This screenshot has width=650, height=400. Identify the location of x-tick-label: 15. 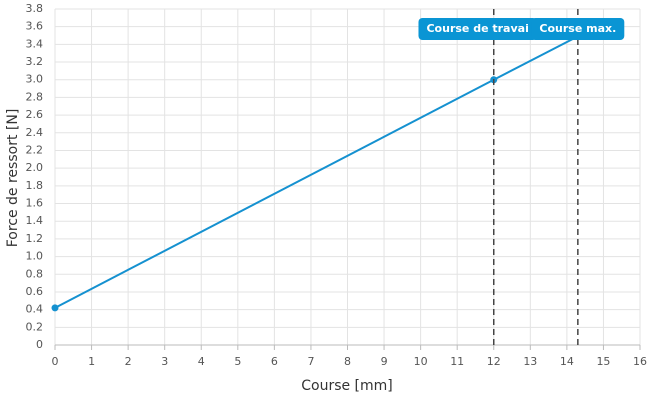
(603, 361).